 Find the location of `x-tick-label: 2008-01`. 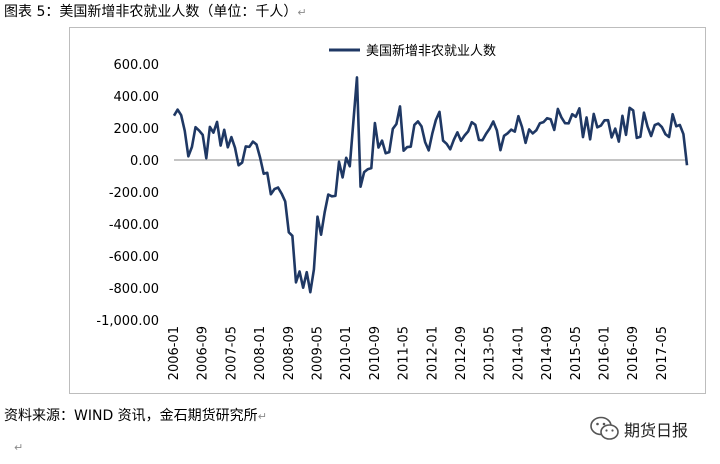

x-tick-label: 2008-01 is located at coordinates (260, 353).